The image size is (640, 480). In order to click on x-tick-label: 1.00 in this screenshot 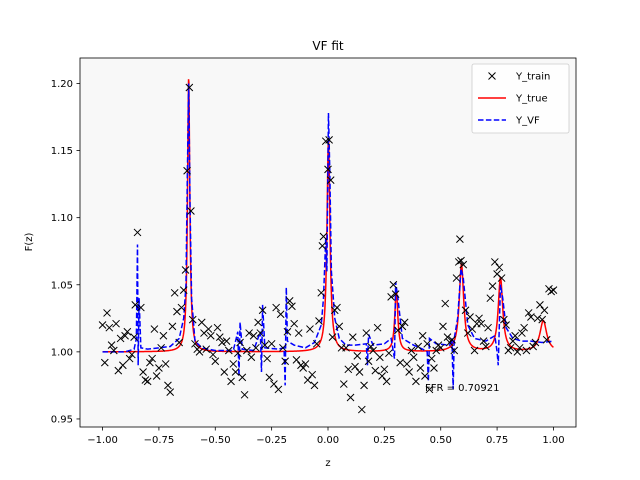, I will do `click(553, 440)`.